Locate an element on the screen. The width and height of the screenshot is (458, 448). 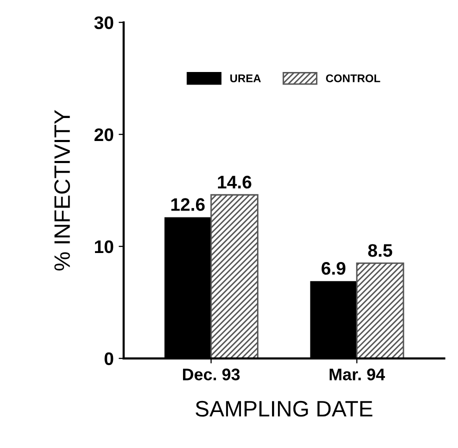
data-label: 14.6 is located at coordinates (235, 182).